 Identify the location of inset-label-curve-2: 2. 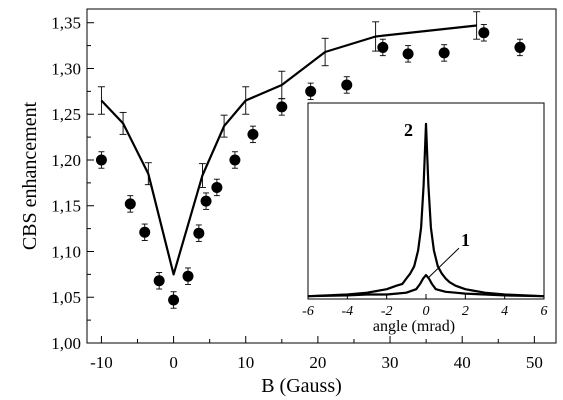
(408, 130).